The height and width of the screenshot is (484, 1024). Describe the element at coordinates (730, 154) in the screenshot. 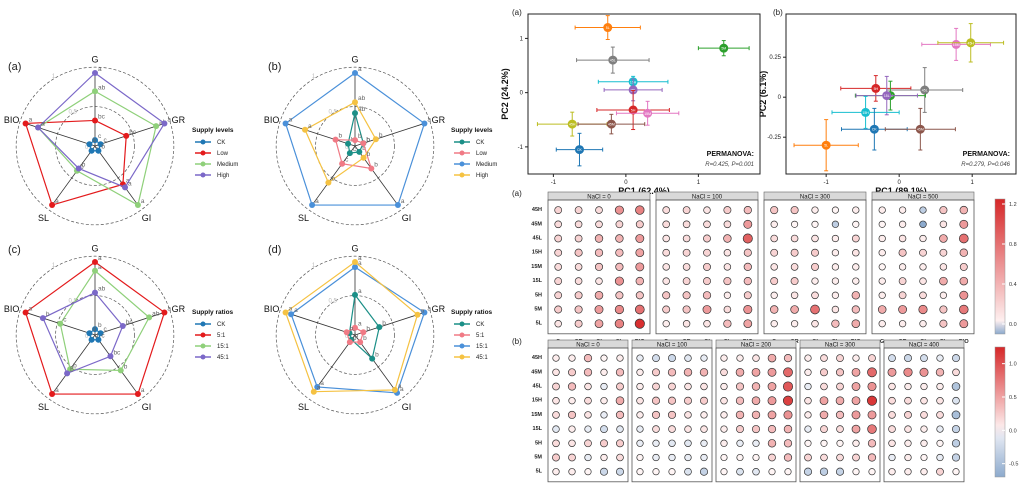

I see `permanova-title: PERMANOVA:` at that location.